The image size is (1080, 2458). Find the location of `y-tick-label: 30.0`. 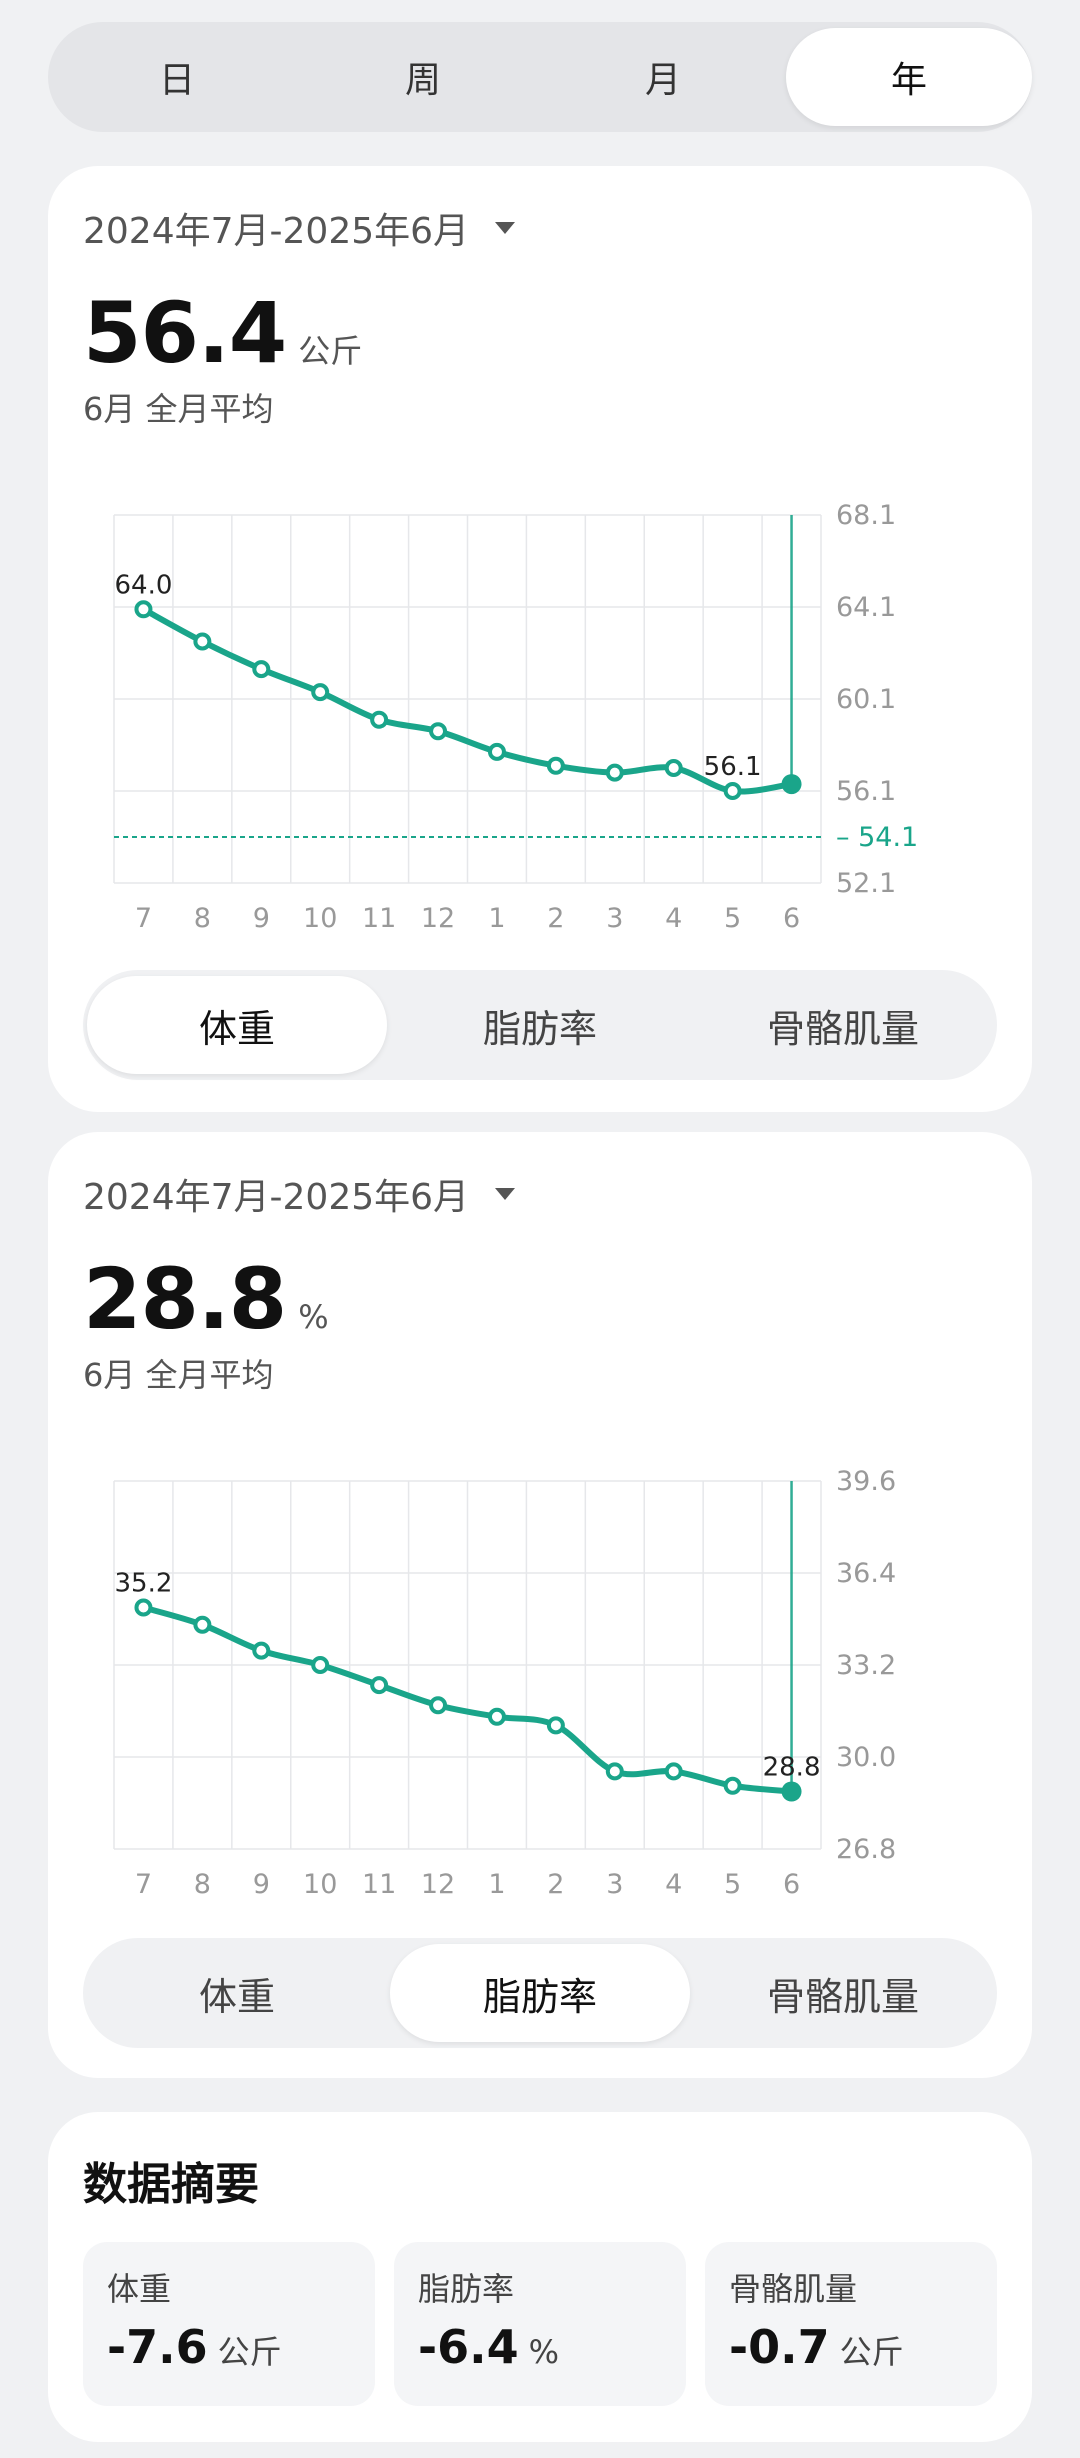

y-tick-label: 30.0 is located at coordinates (866, 1757).